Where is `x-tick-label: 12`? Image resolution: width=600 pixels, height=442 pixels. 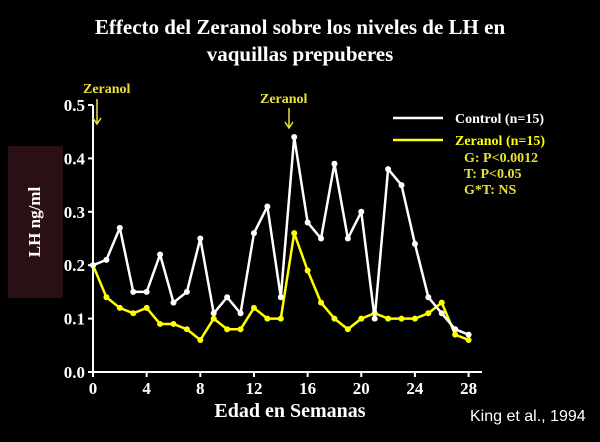
x-tick-label: 12 is located at coordinates (253, 388).